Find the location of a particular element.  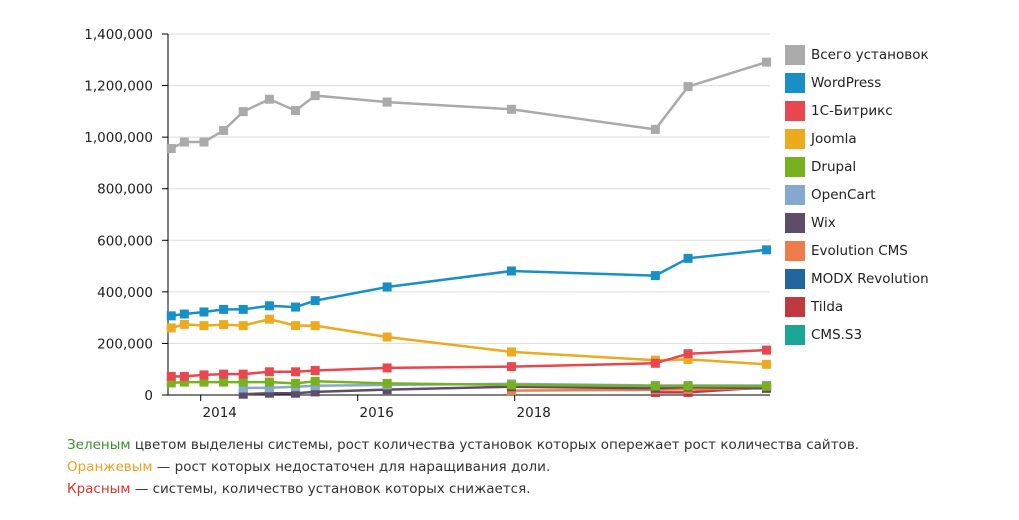

legend-label: OpenCart is located at coordinates (843, 194).